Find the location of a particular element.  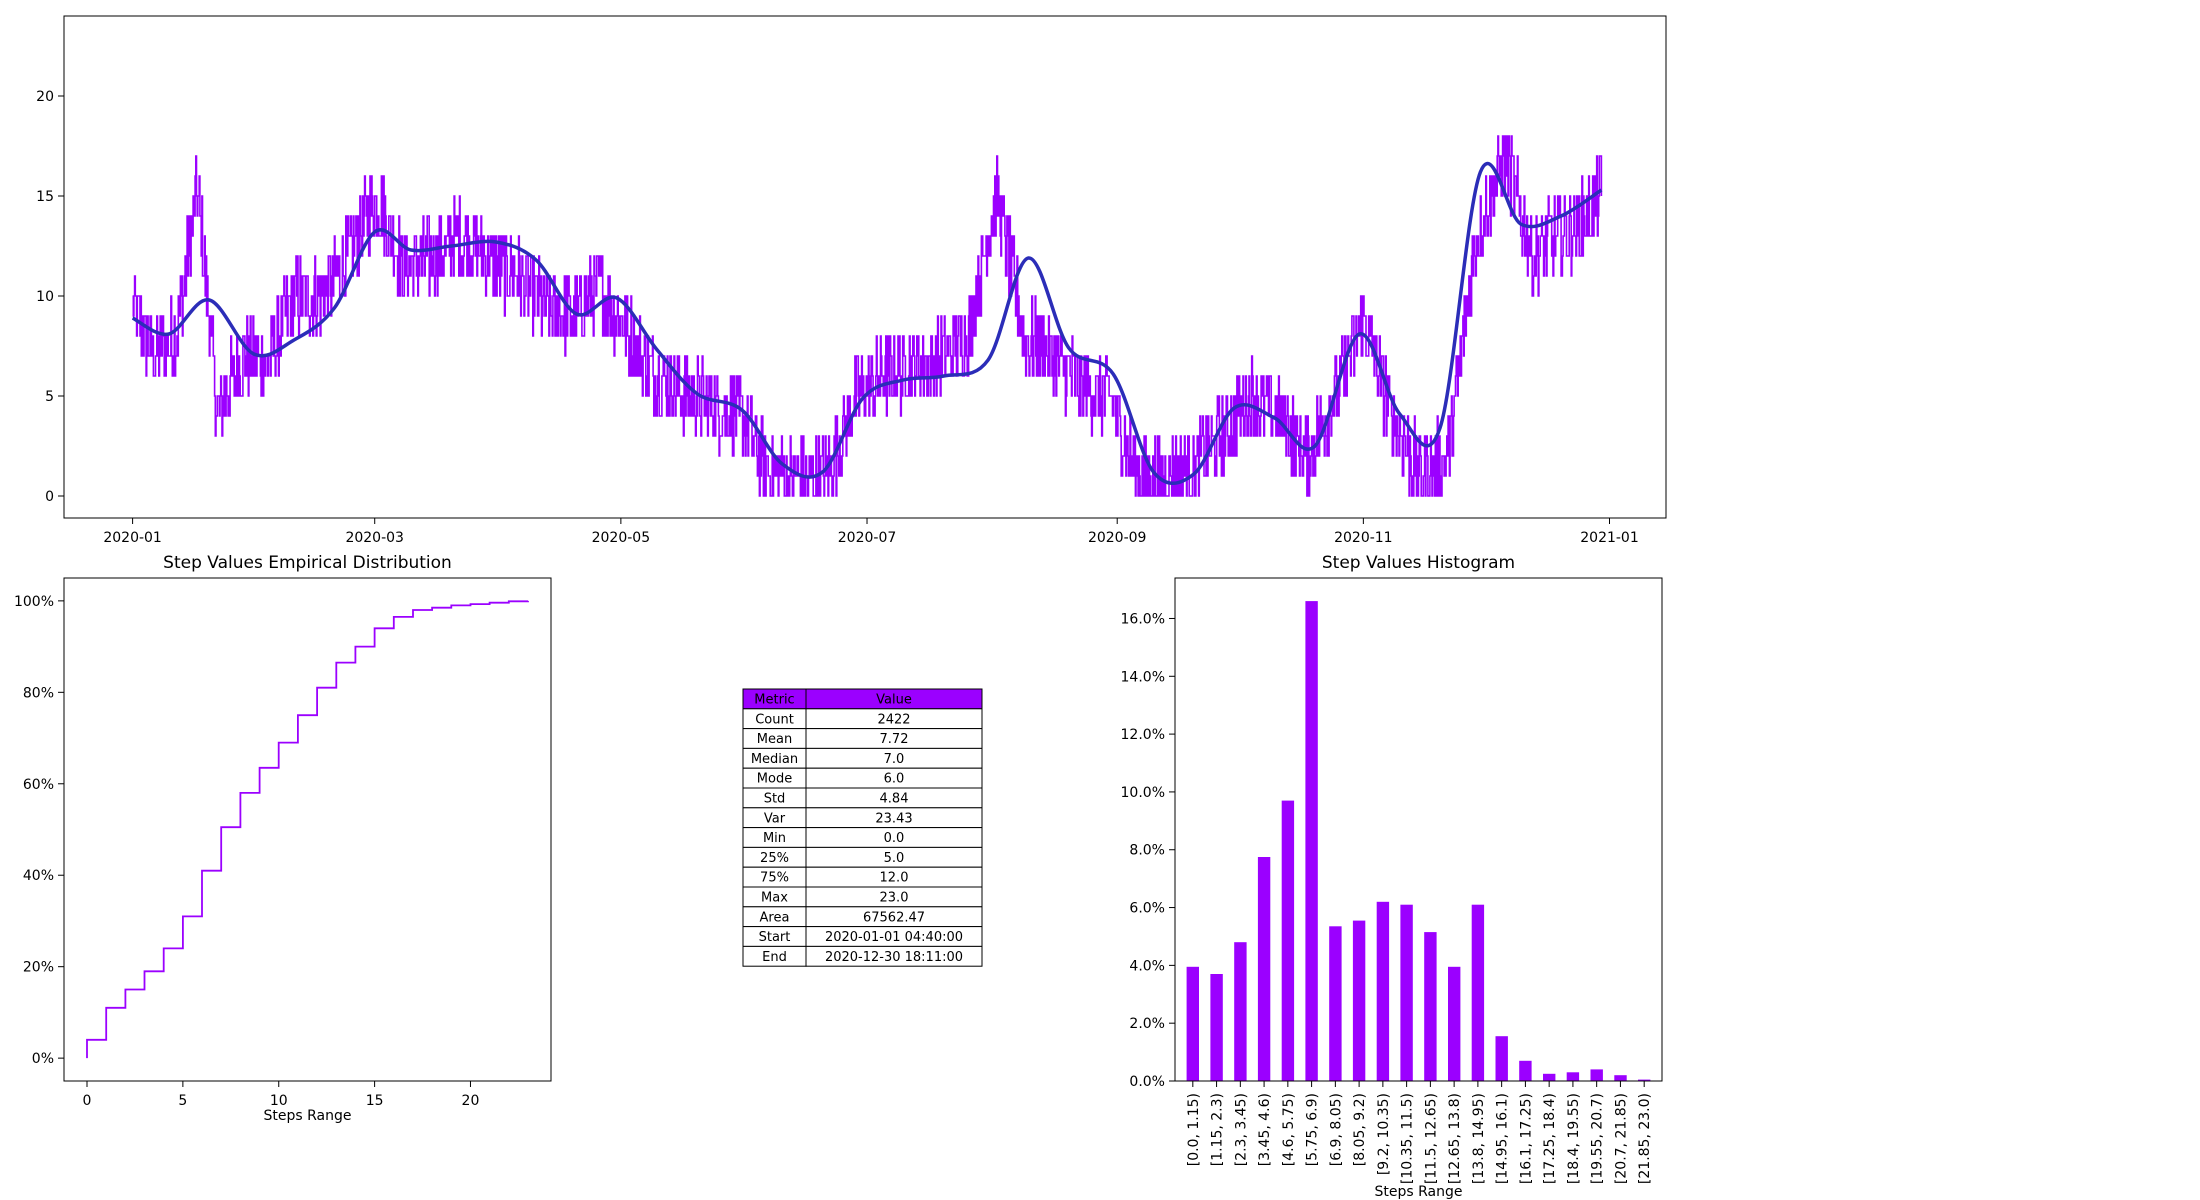

table-metric-value: 12.0 is located at coordinates (894, 878).